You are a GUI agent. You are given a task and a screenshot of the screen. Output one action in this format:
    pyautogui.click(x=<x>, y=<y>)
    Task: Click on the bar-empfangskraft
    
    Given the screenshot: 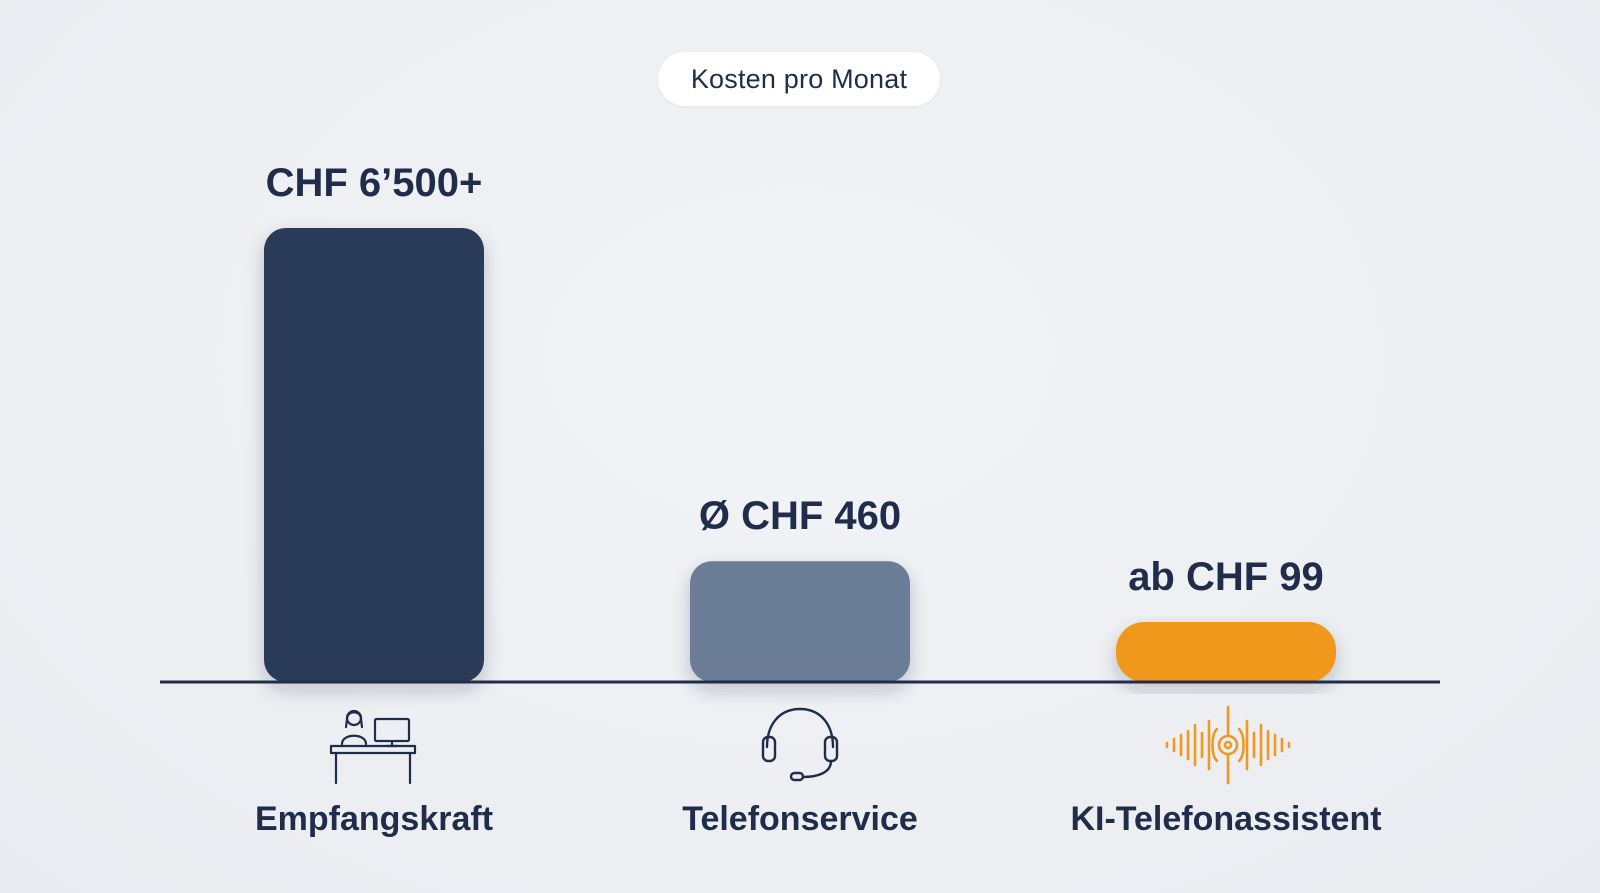 What is the action you would take?
    pyautogui.click(x=374, y=455)
    